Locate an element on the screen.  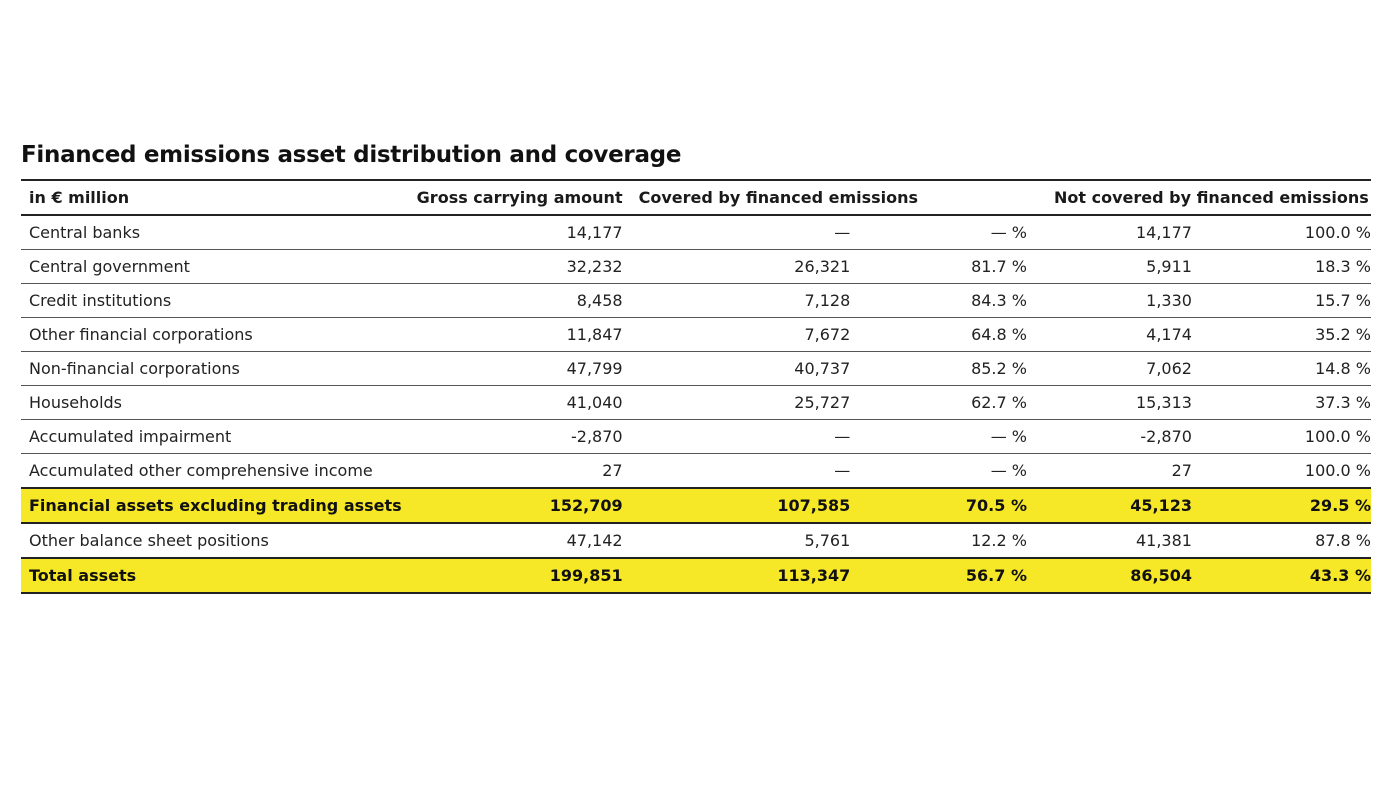
not-covered-percent: 37.3 % is located at coordinates (1281, 402).